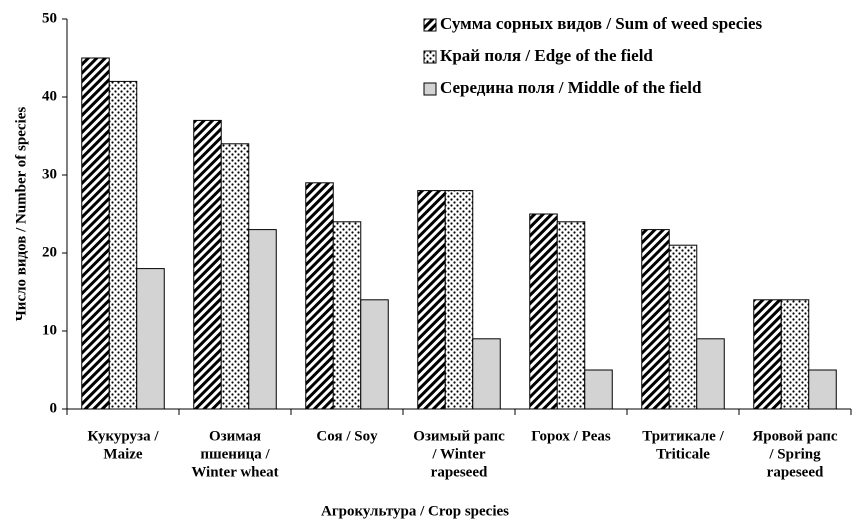 The width and height of the screenshot is (857, 522). Describe the element at coordinates (415, 511) in the screenshot. I see `x-axis-label: Агрокультура / Crop species` at that location.